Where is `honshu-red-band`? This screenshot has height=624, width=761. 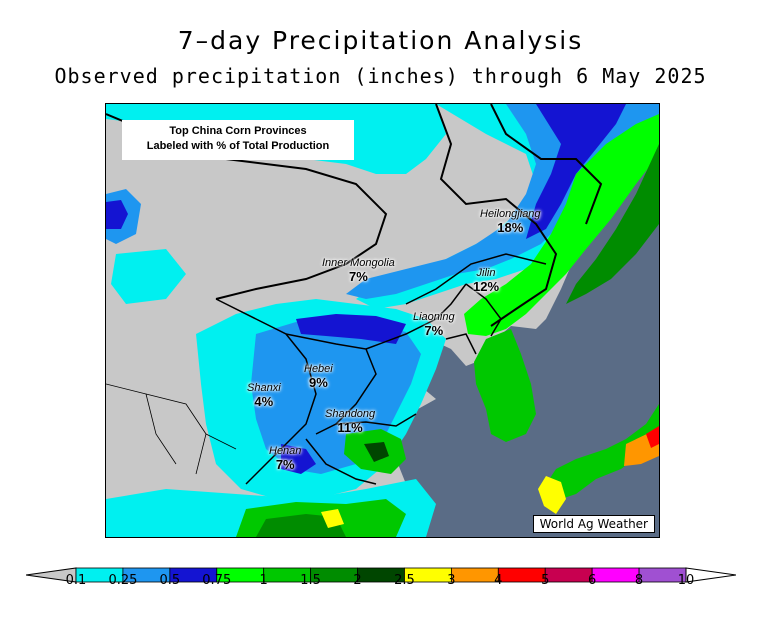
honshu-red-band is located at coordinates (652, 437).